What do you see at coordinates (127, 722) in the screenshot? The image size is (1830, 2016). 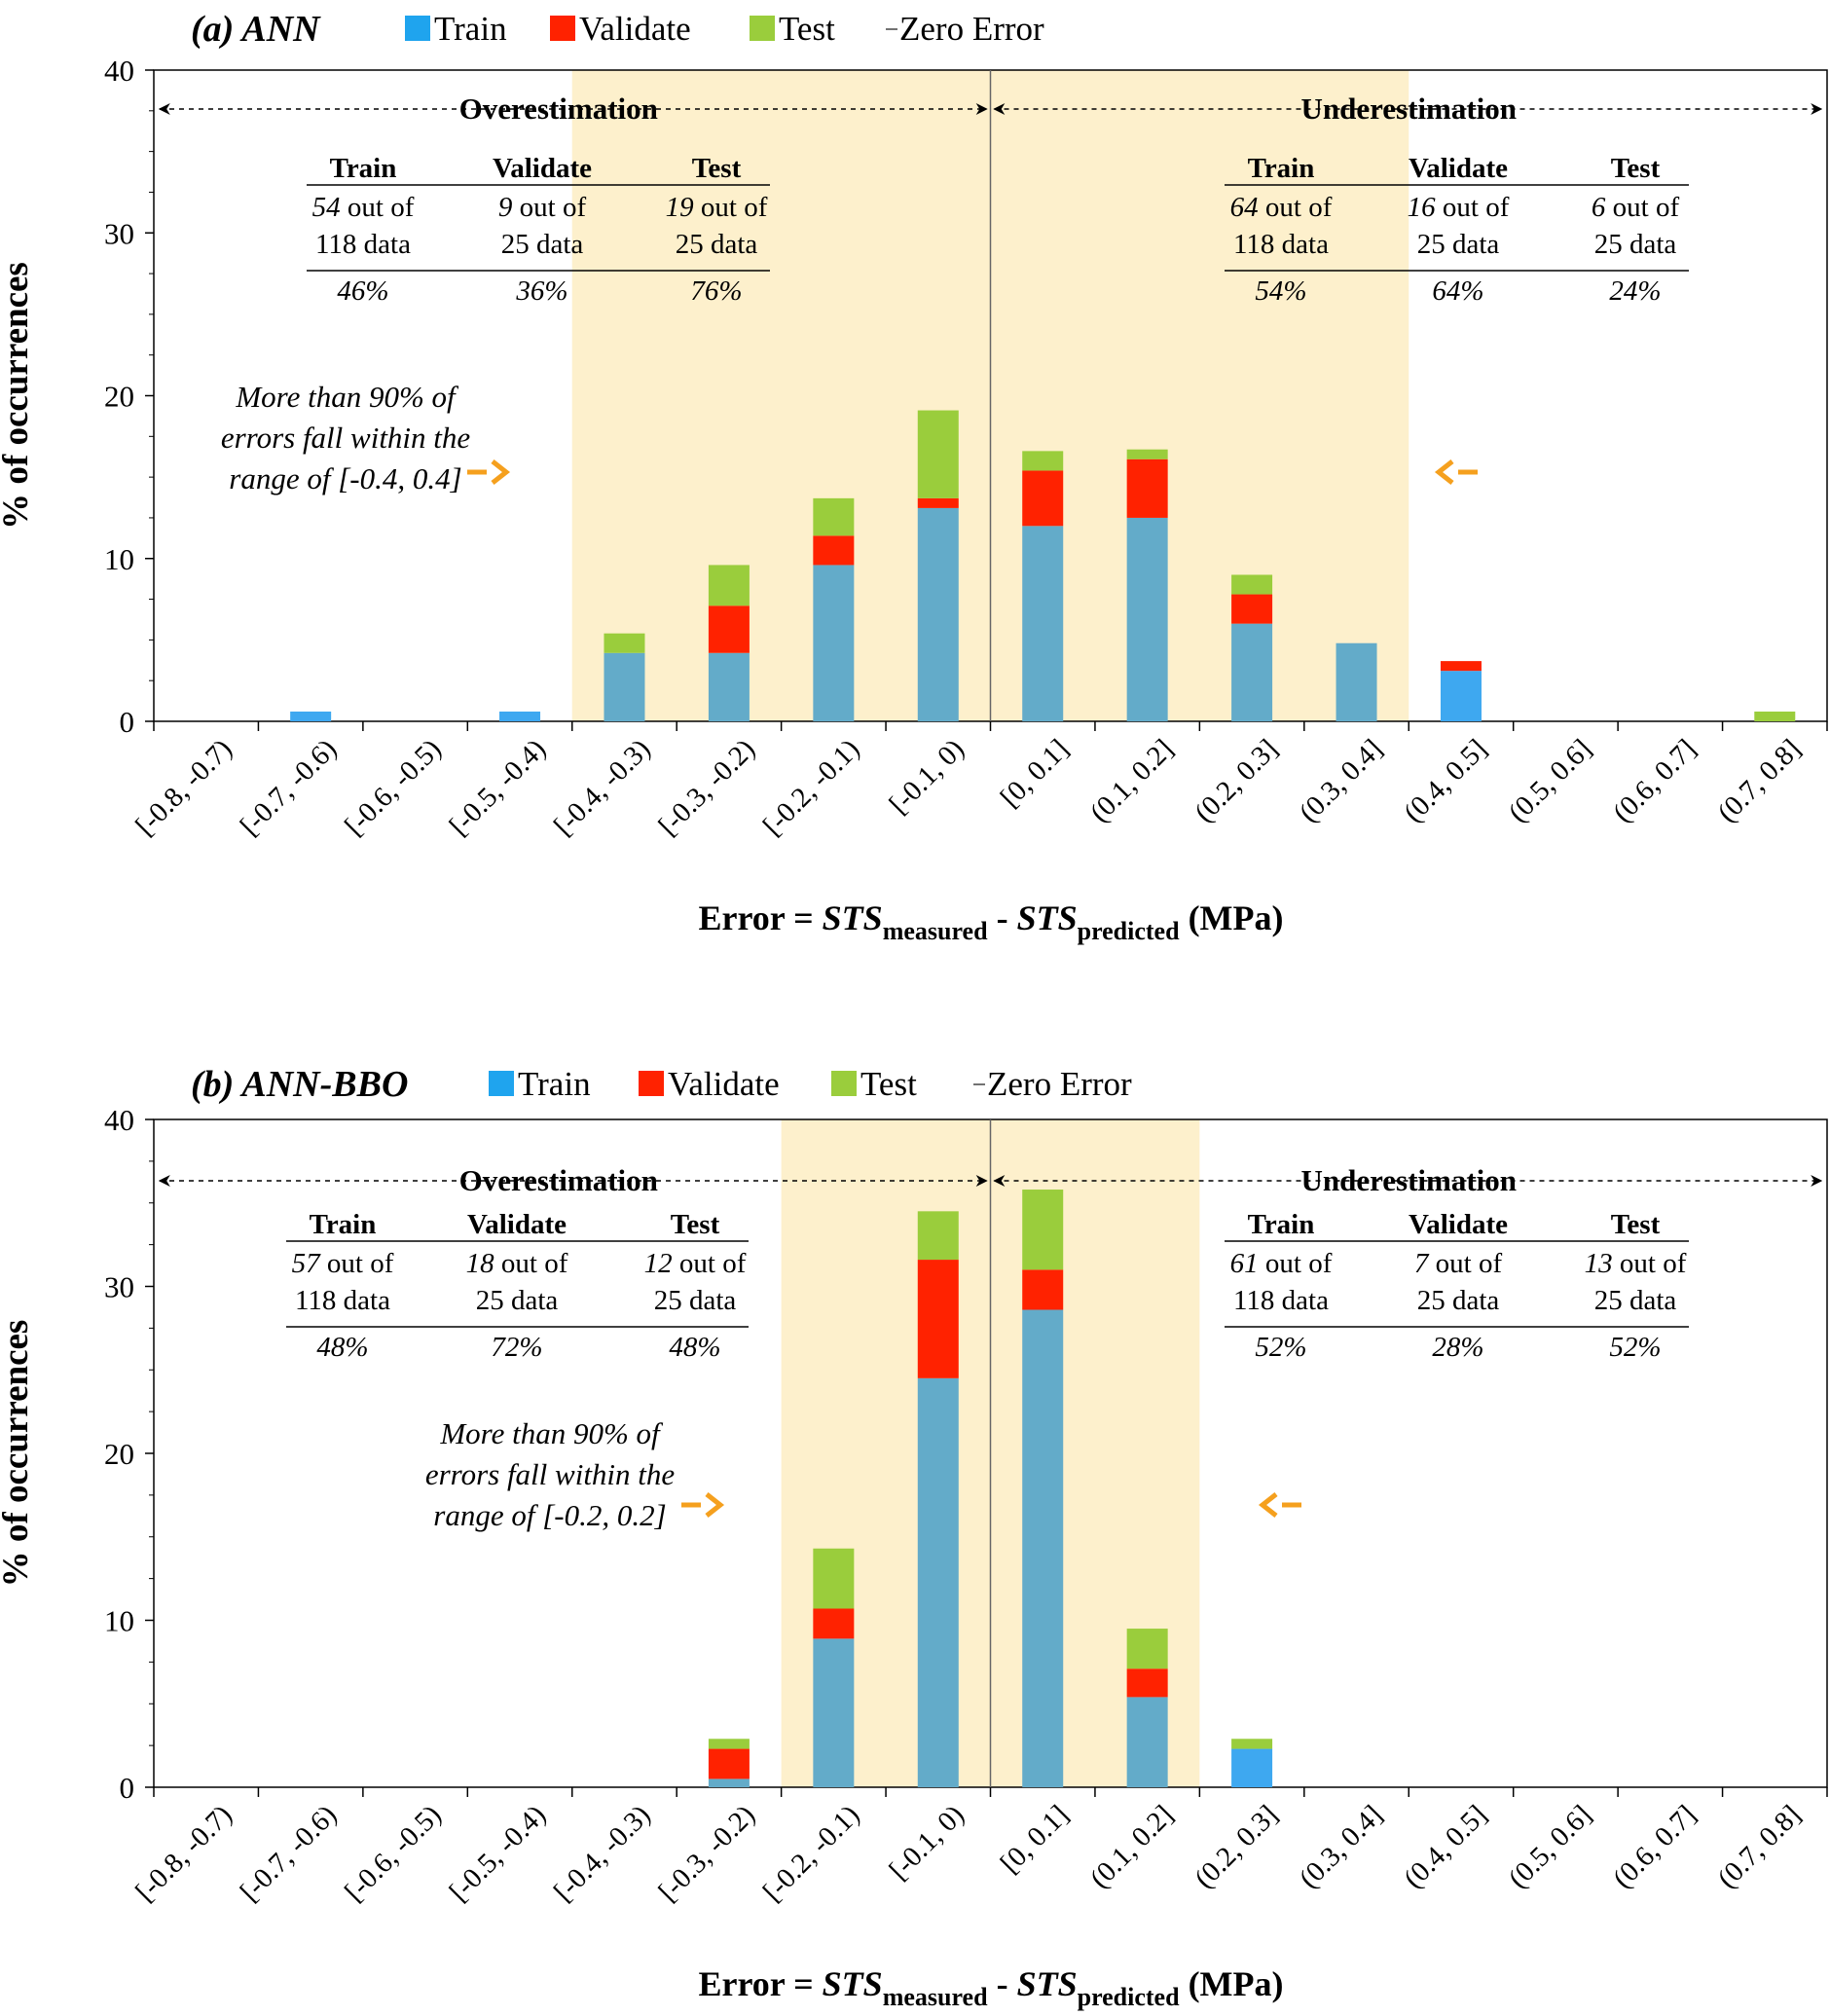 I see `y-tick-label: 0` at bounding box center [127, 722].